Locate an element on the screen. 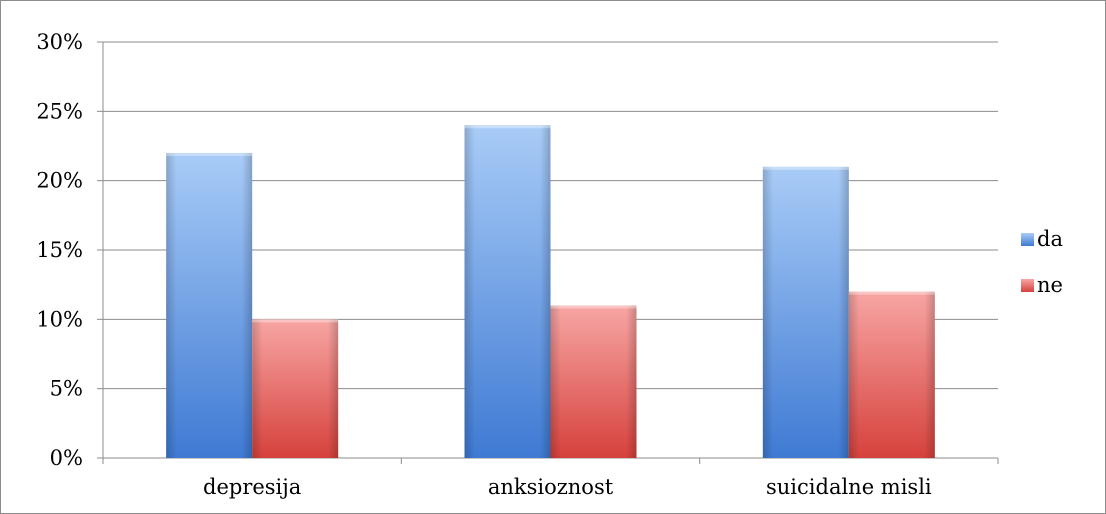 The width and height of the screenshot is (1106, 514). y-tick-label: 20% is located at coordinates (59, 181).